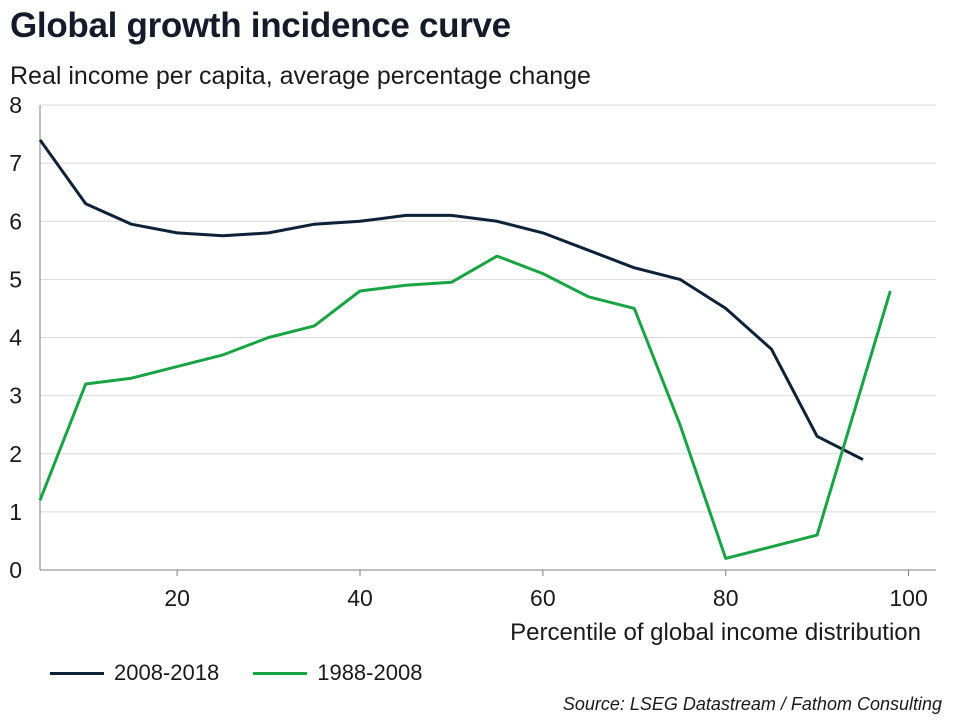 The height and width of the screenshot is (720, 960). Describe the element at coordinates (15, 338) in the screenshot. I see `y-tick-label-4: 4` at that location.